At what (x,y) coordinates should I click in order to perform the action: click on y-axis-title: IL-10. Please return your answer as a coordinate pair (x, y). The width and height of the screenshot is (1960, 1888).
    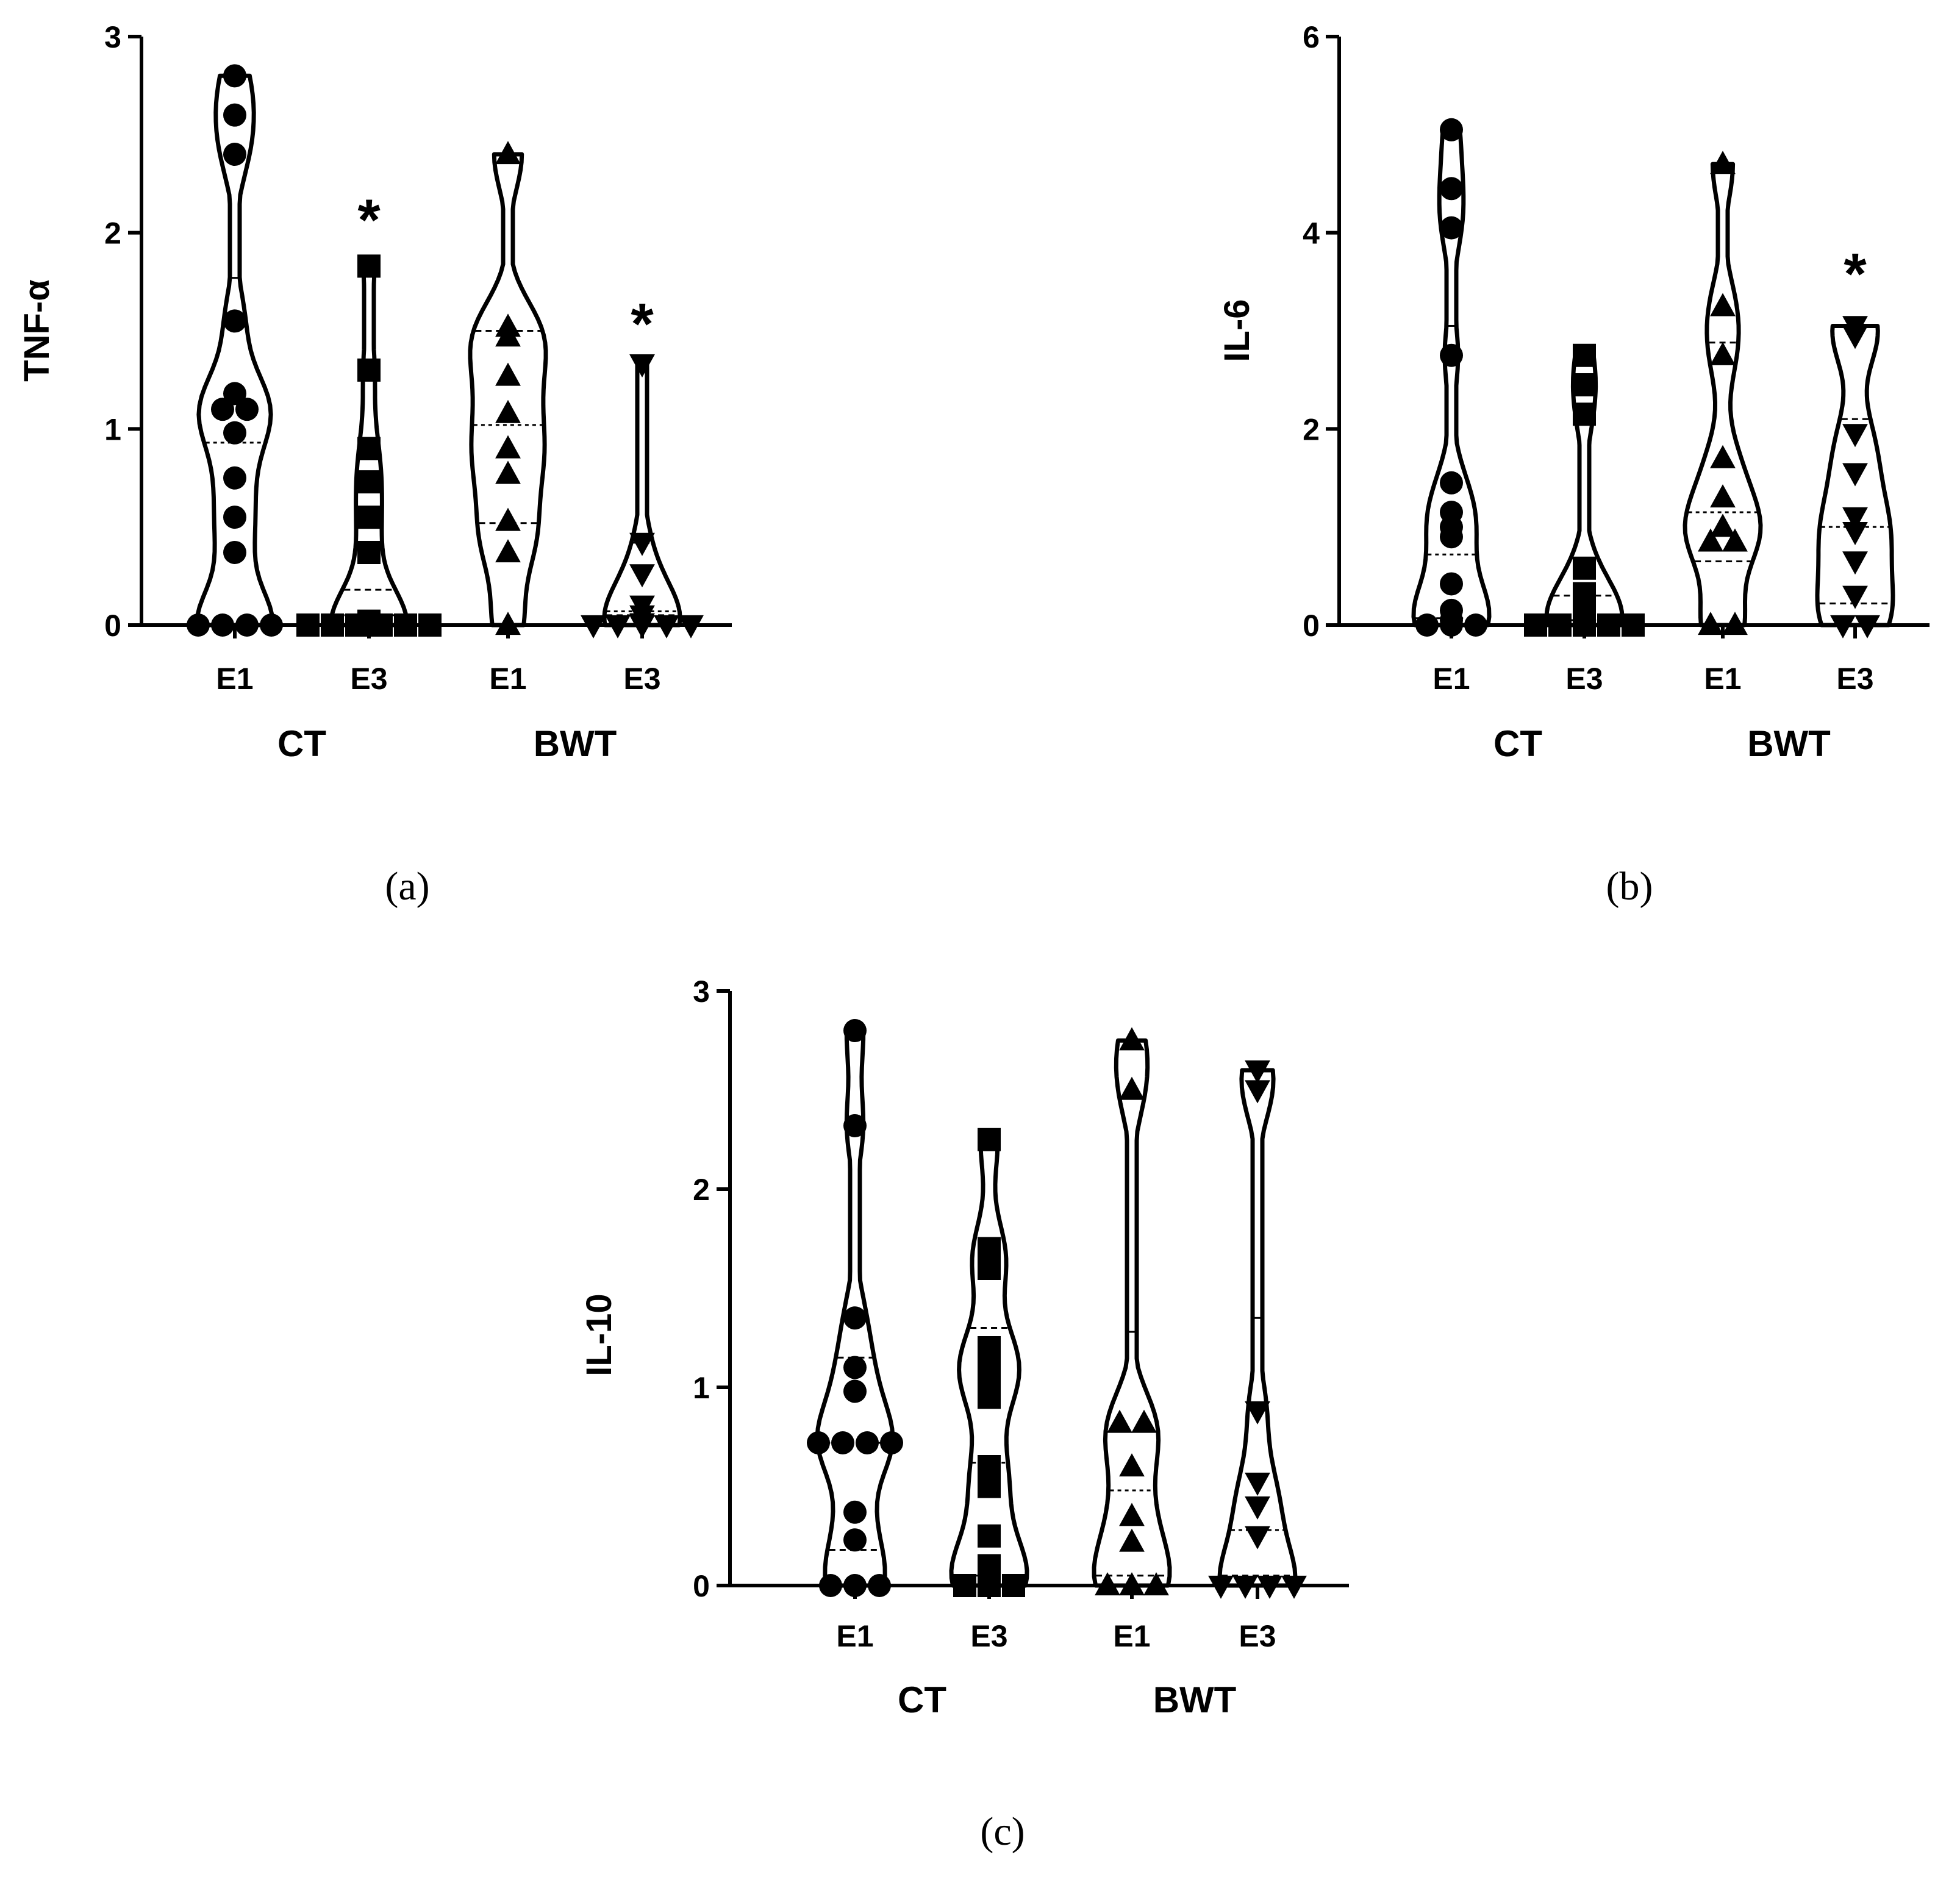
    Looking at the image, I should click on (599, 1334).